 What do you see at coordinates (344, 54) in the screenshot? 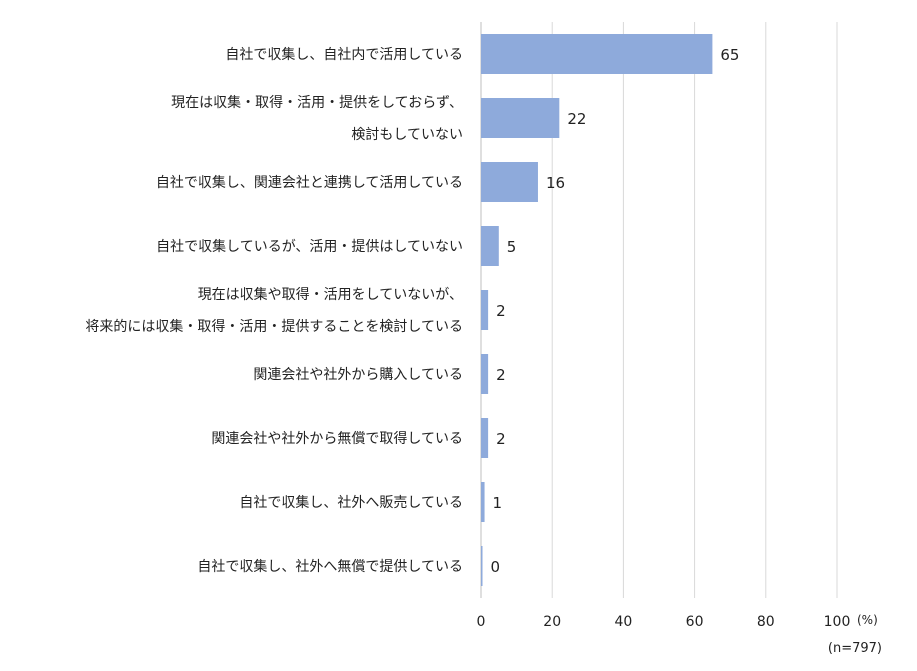
I see `category-label: 自社で収集し、自社内で活用している` at bounding box center [344, 54].